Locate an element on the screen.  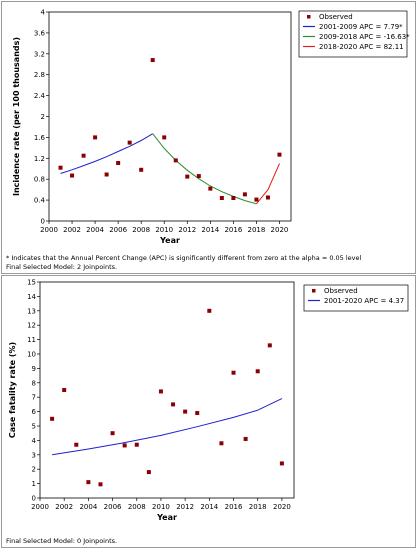
legend: Observed 2001-2020 APC = 4.37 is located at coordinates (356, 298).